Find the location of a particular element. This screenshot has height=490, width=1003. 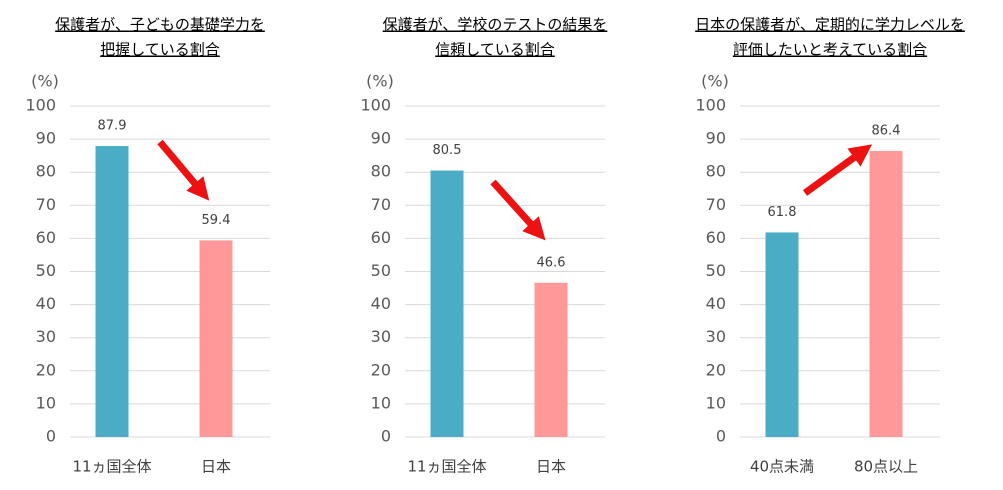

value-label: 87.9 is located at coordinates (112, 126).